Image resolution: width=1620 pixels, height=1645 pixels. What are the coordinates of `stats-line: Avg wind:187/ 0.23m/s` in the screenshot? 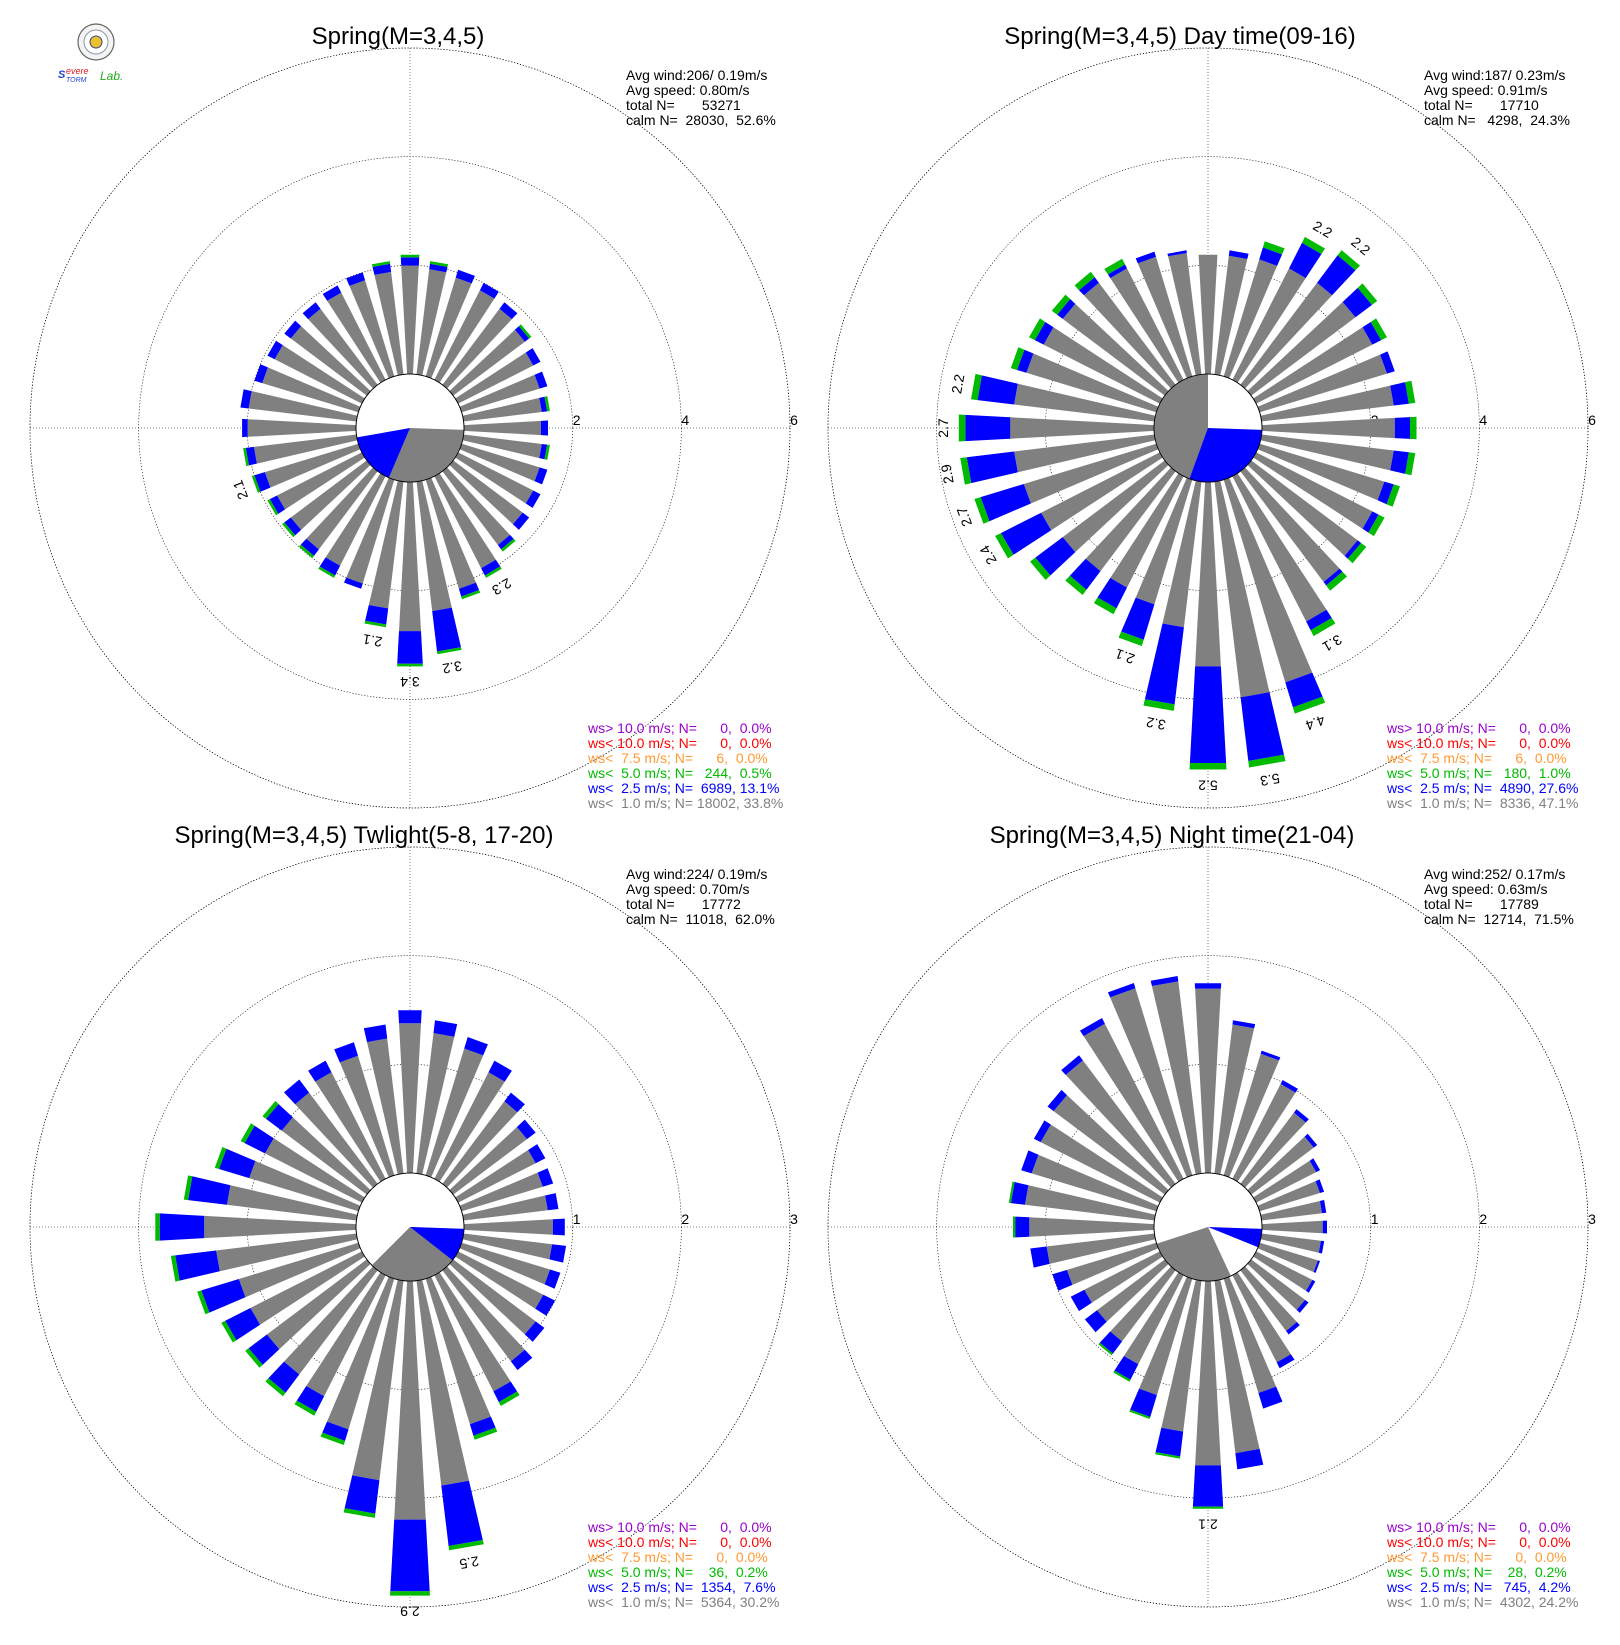 It's located at (1494, 75).